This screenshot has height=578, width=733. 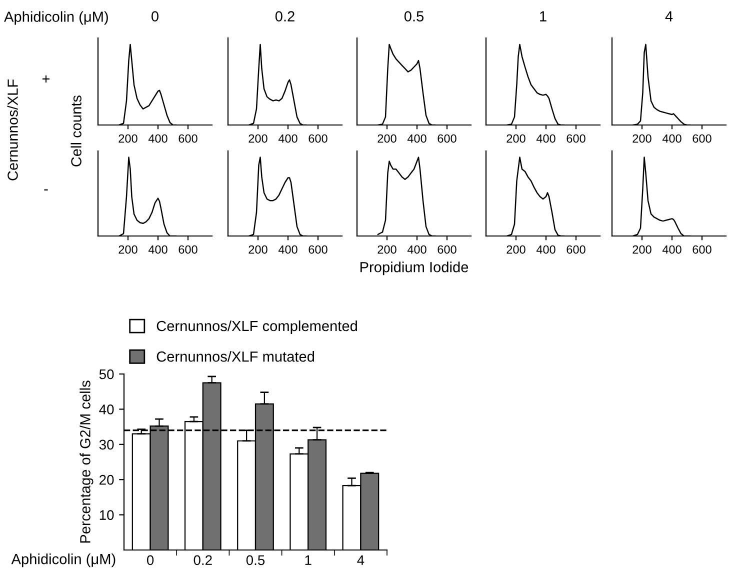 What do you see at coordinates (106, 409) in the screenshot?
I see `y-tick-label: 40` at bounding box center [106, 409].